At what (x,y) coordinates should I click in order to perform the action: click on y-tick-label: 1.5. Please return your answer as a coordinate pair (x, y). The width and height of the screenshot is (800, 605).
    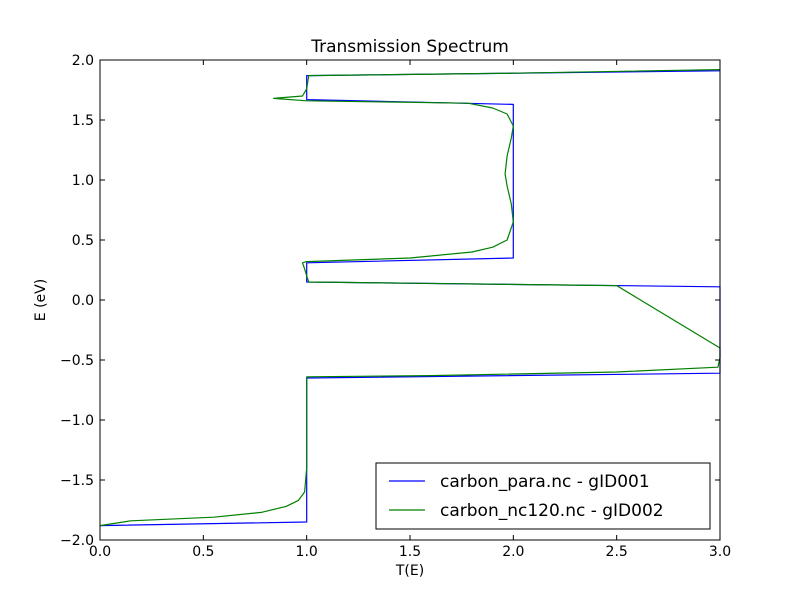
    Looking at the image, I should click on (83, 121).